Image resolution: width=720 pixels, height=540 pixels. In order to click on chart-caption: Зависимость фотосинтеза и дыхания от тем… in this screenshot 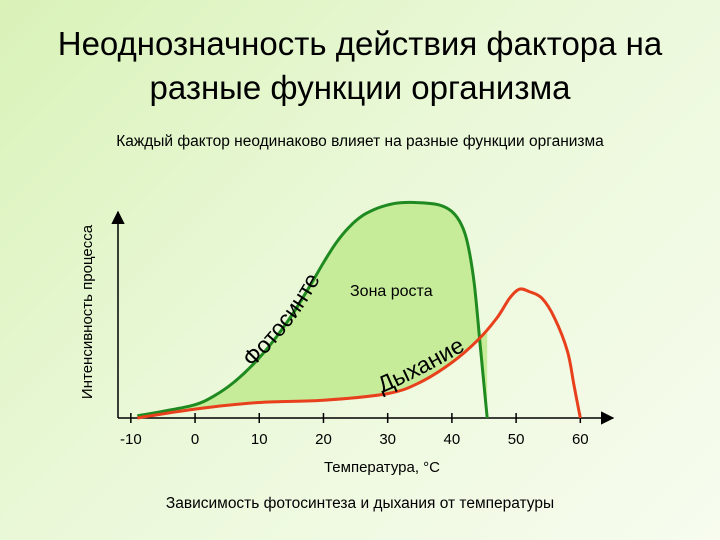, I will do `click(360, 503)`.